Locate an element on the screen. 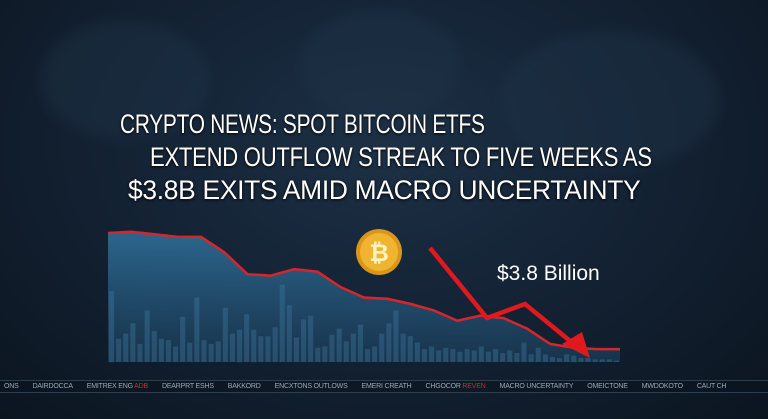 This screenshot has height=419, width=768. ticker-text: DEARPRT ESHS is located at coordinates (187, 386).